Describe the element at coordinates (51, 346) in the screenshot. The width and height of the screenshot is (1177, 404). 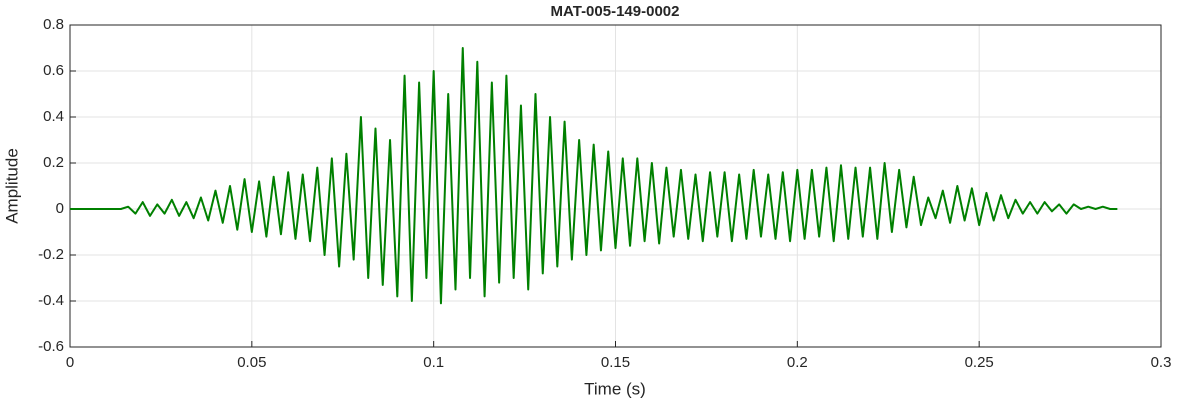
I see `y-tick-label: -0.6` at that location.